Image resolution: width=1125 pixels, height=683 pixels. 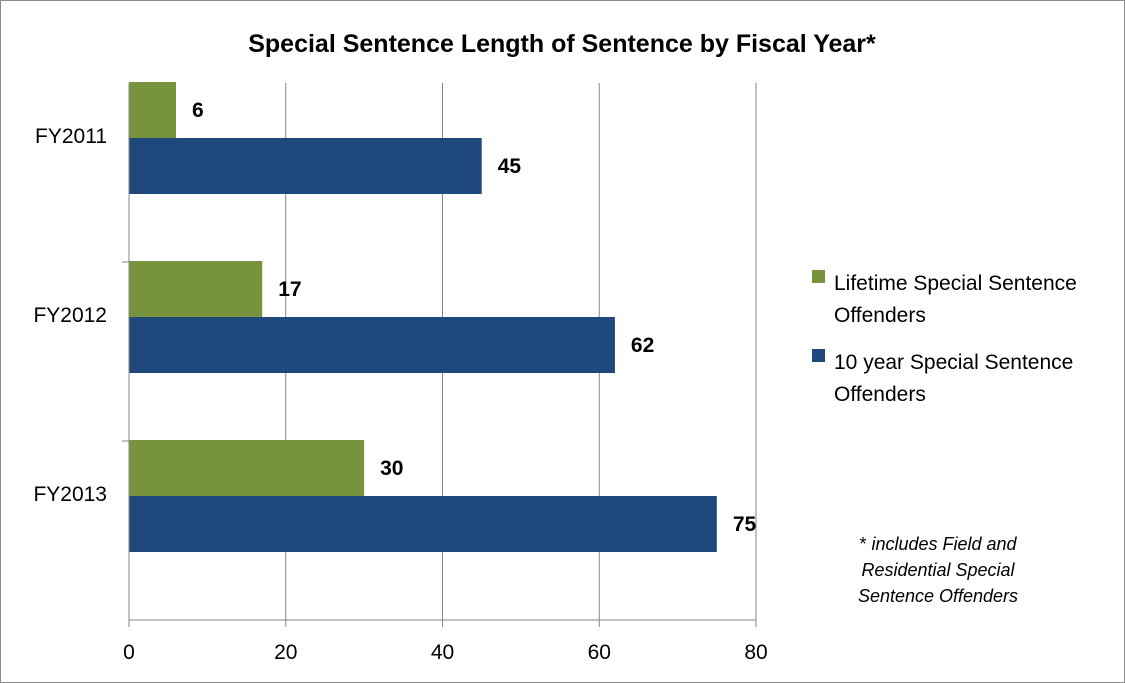 I want to click on category-label: FY2012, so click(x=70, y=315).